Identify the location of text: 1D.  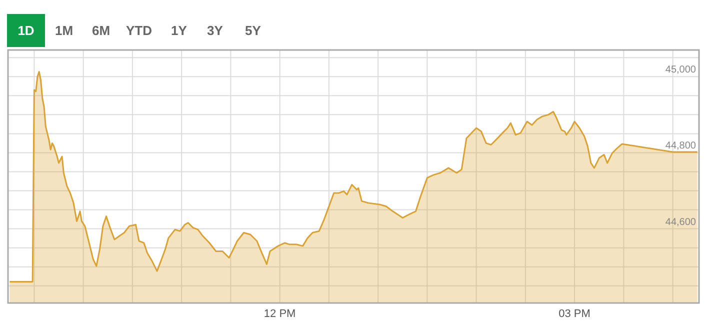
(26, 30).